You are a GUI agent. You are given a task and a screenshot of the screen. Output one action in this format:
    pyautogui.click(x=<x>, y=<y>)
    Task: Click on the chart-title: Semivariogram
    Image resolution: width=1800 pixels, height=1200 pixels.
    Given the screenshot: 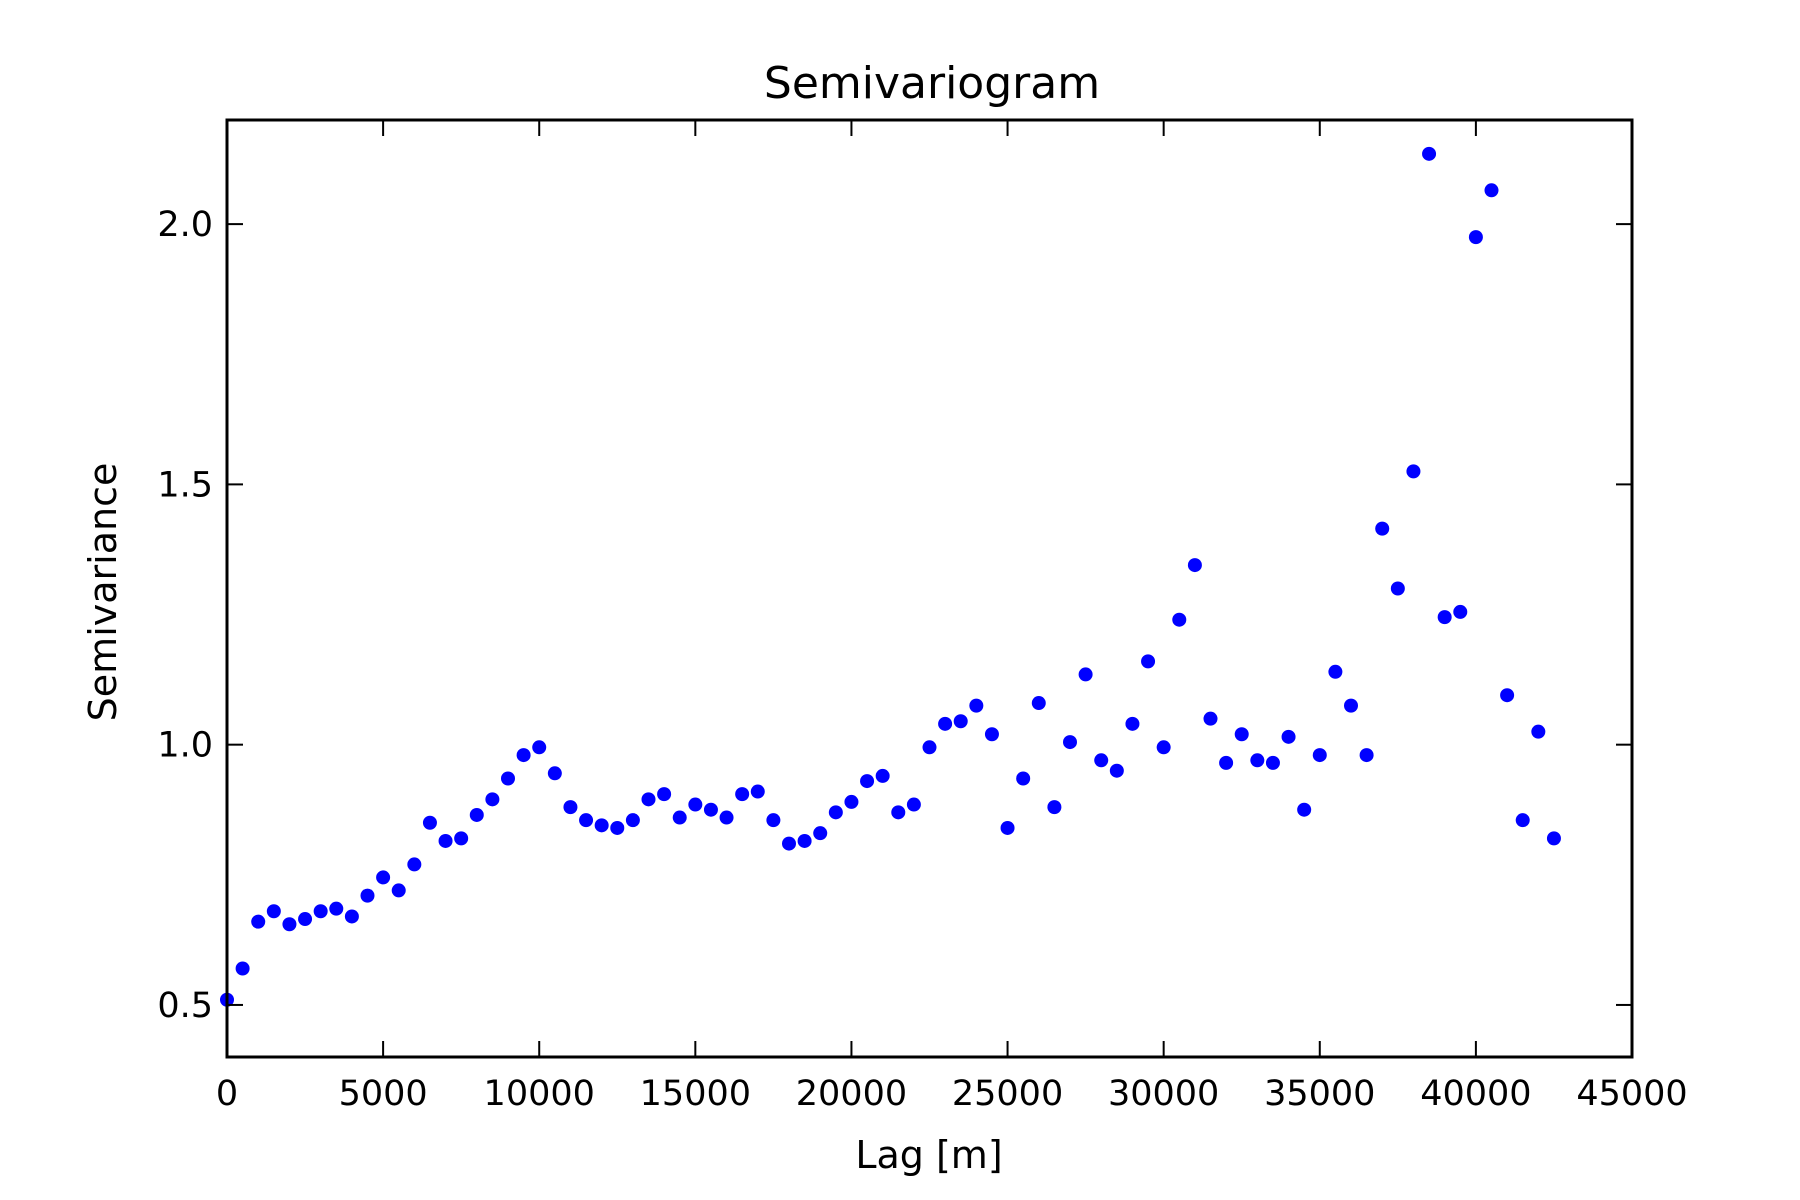 What is the action you would take?
    pyautogui.click(x=932, y=83)
    